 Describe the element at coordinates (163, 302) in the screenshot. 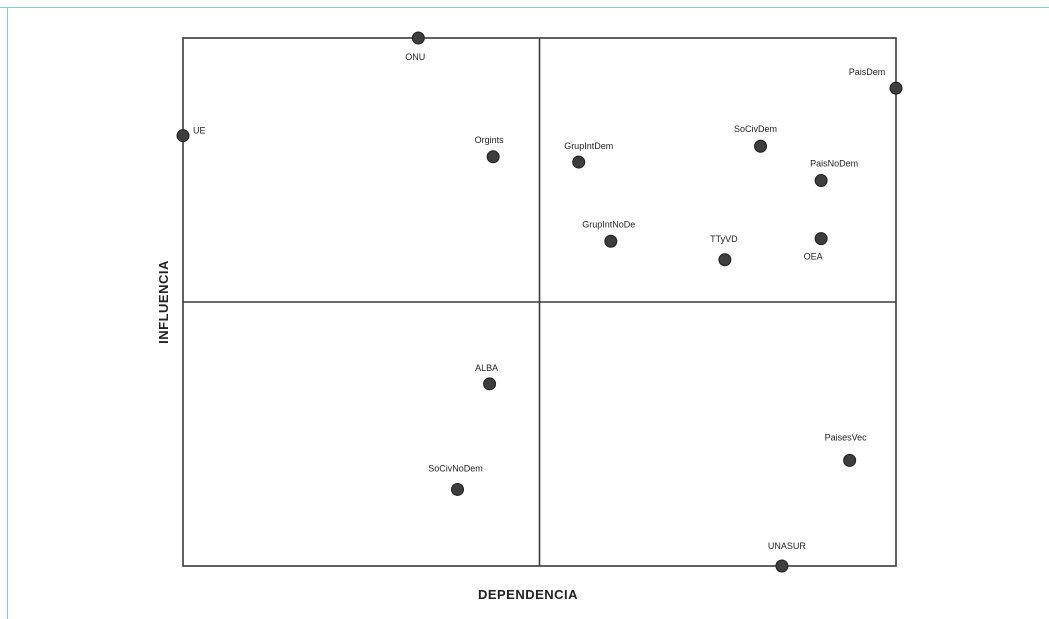

I see `y-axis-label: INFLUENCIA` at that location.